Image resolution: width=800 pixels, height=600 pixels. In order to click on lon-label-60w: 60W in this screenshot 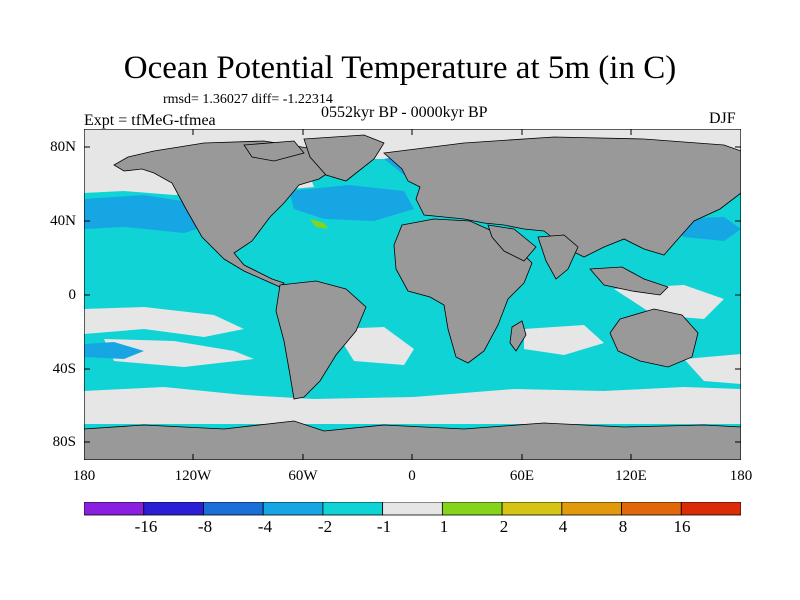, I will do `click(303, 476)`.